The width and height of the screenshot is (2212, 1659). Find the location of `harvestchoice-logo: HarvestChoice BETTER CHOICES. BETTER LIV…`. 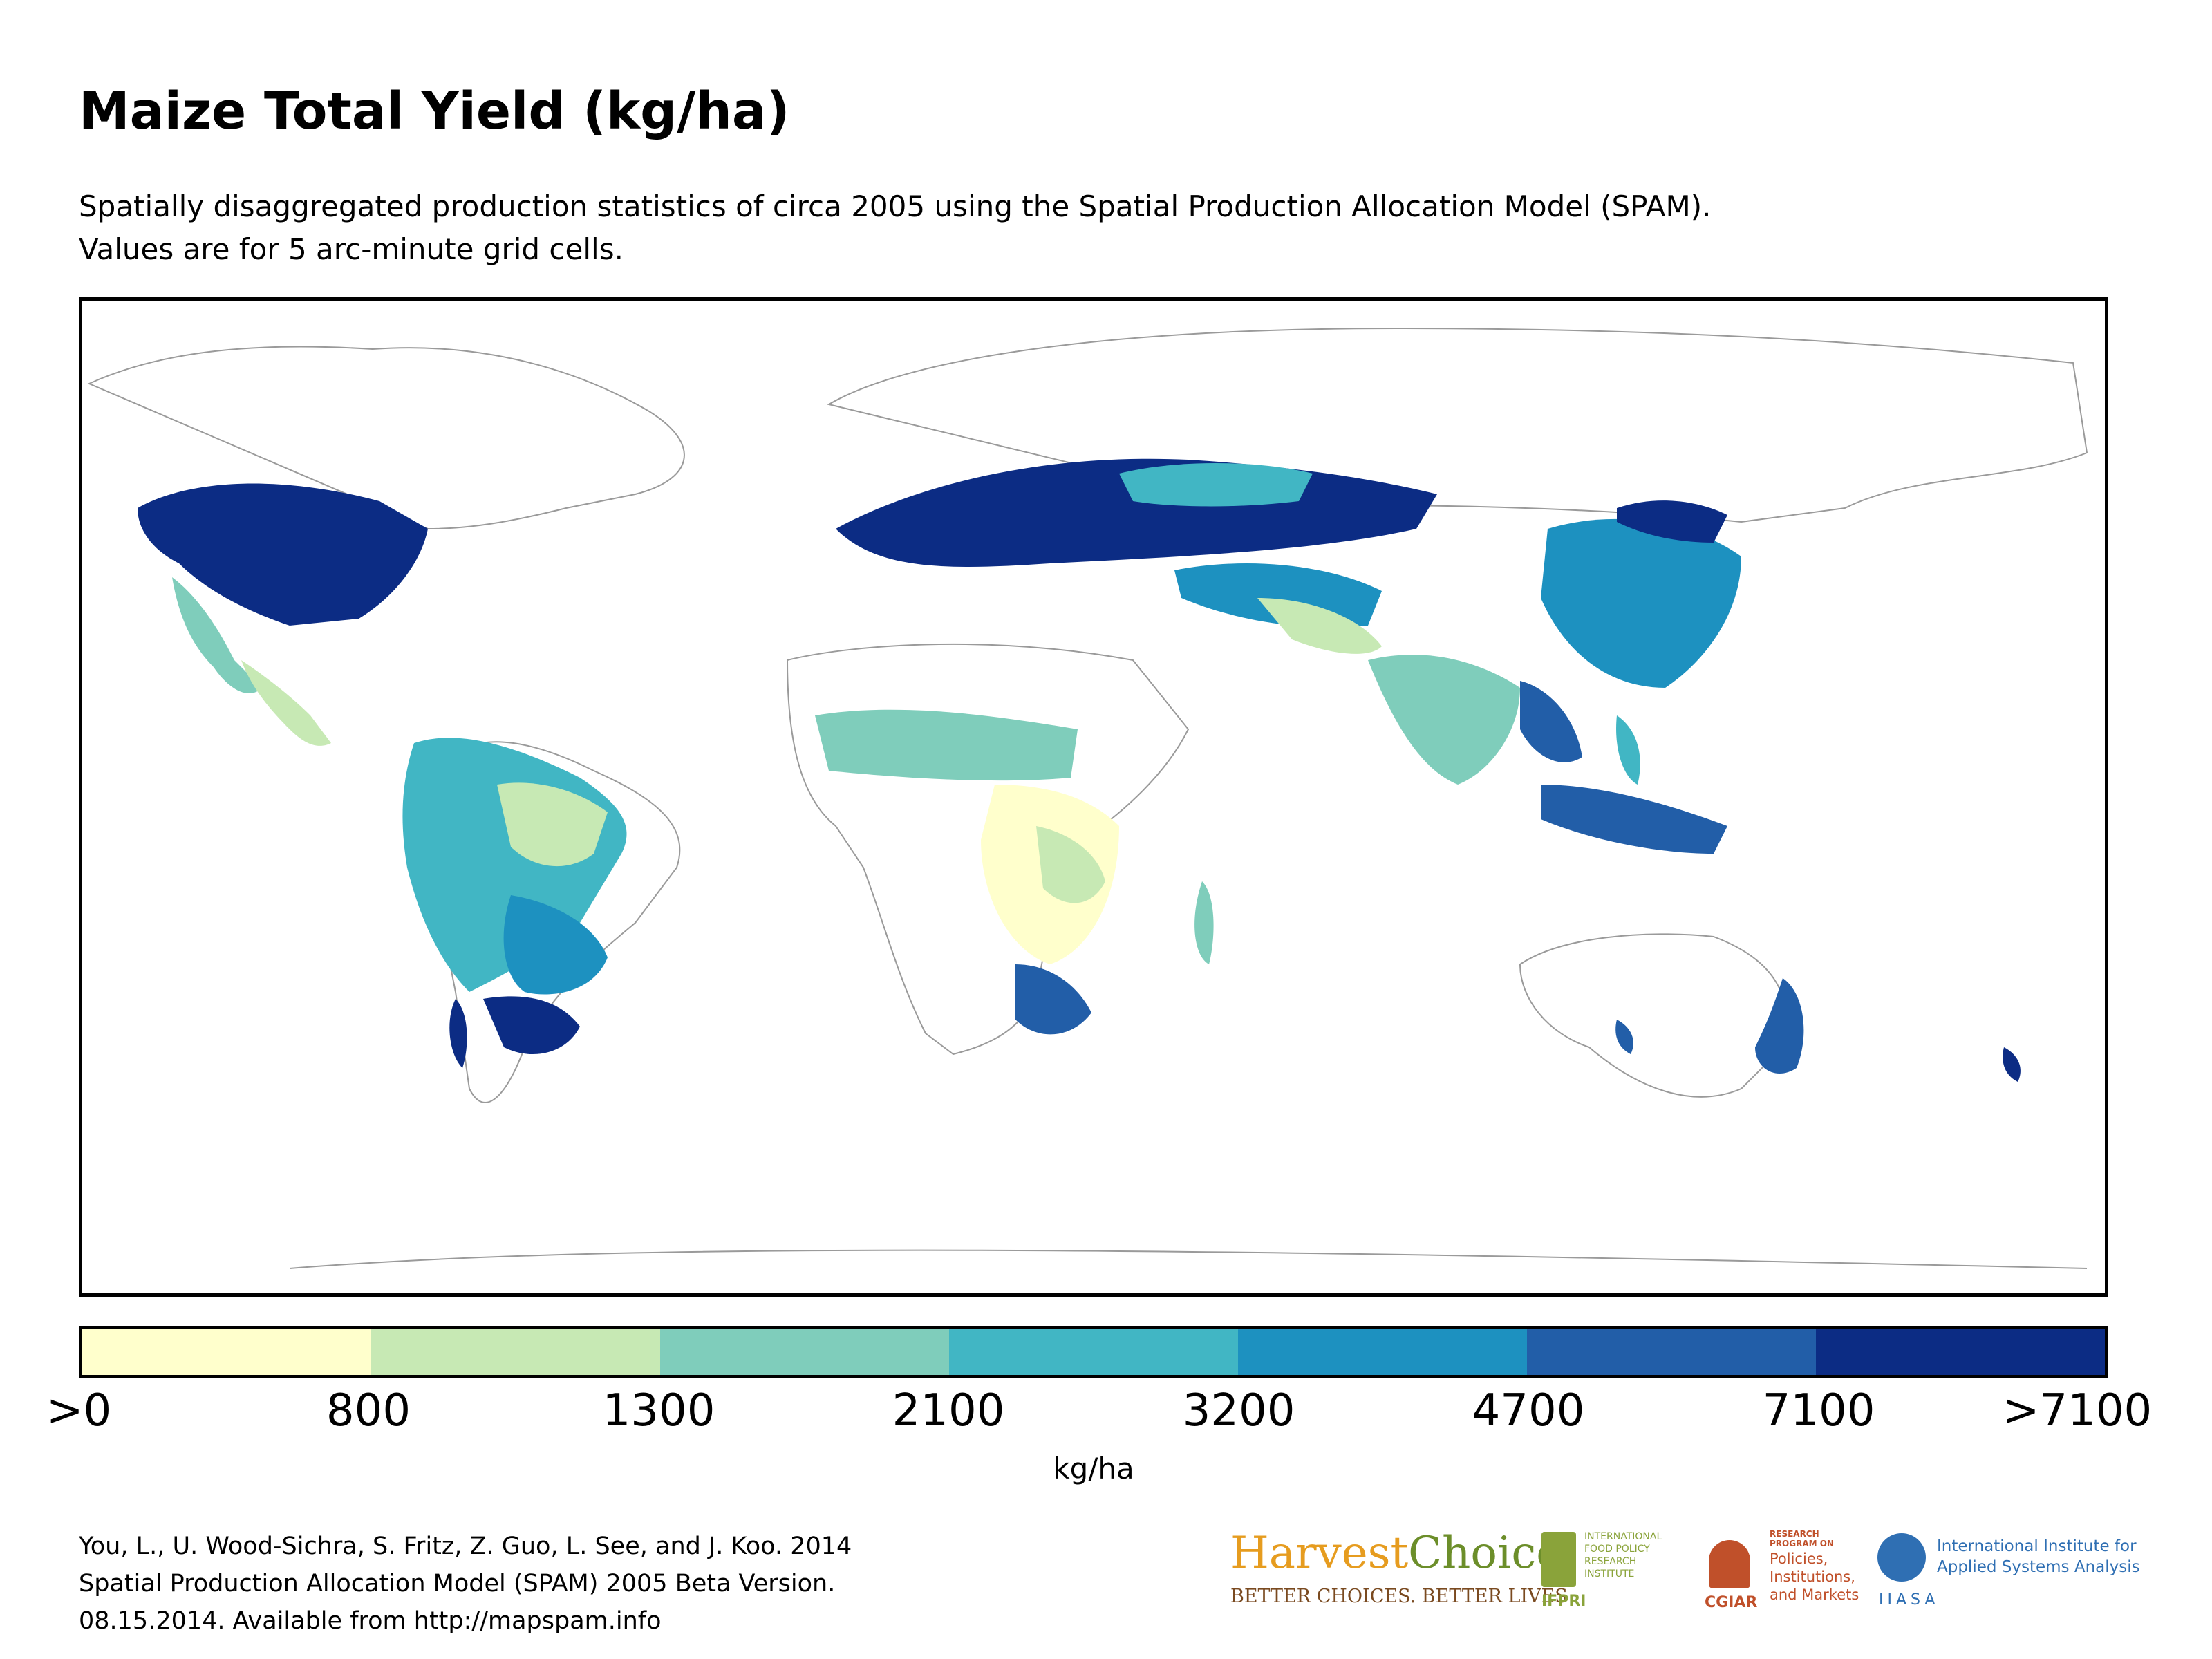

harvestchoice-logo: HarvestChoice BETTER CHOICES. BETTER LIV… is located at coordinates (1399, 1568).